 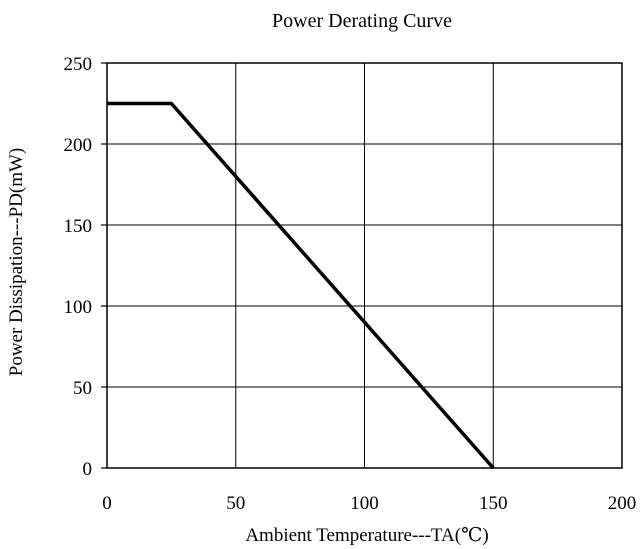 What do you see at coordinates (78, 226) in the screenshot?
I see `y-tick-label: 150` at bounding box center [78, 226].